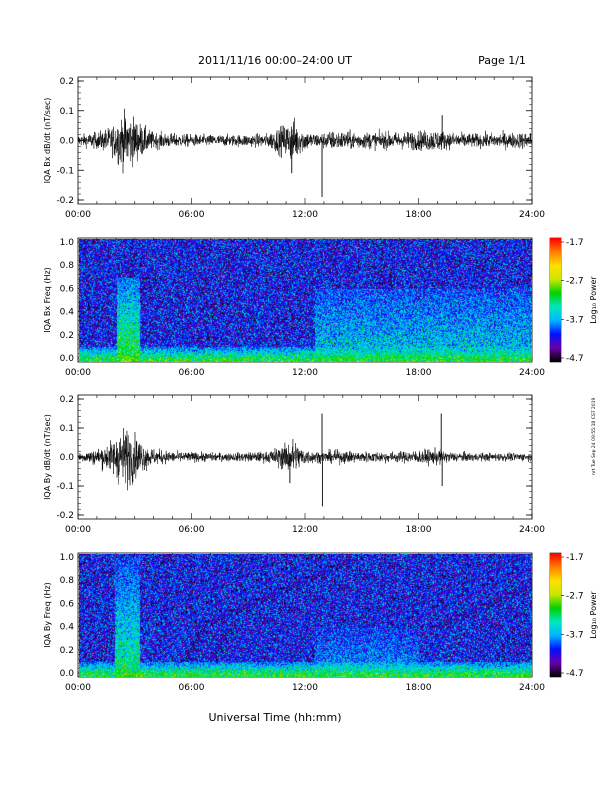 The width and height of the screenshot is (612, 796). Describe the element at coordinates (67, 266) in the screenshot. I see `panel-1-ytick-label: 0.8` at that location.